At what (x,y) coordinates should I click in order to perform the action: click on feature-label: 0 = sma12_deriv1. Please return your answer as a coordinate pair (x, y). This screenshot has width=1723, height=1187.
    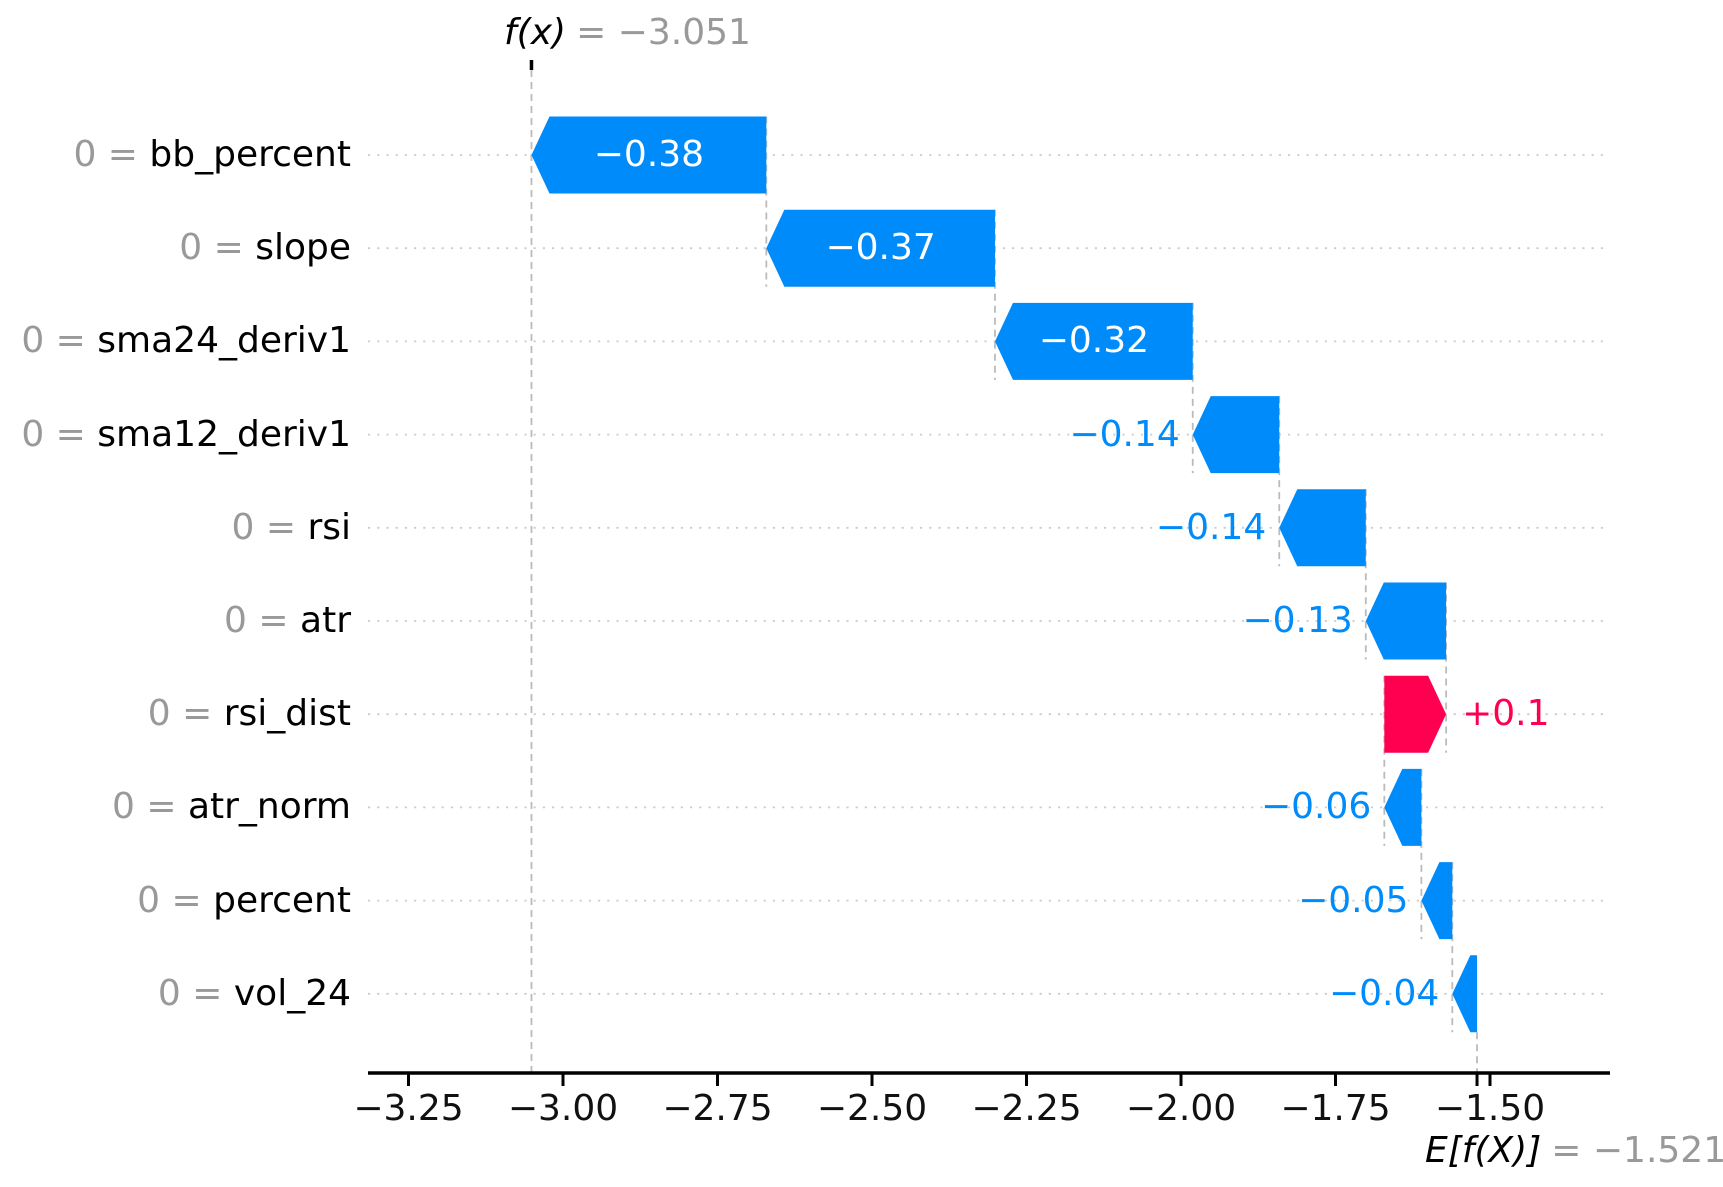
    Looking at the image, I should click on (175, 435).